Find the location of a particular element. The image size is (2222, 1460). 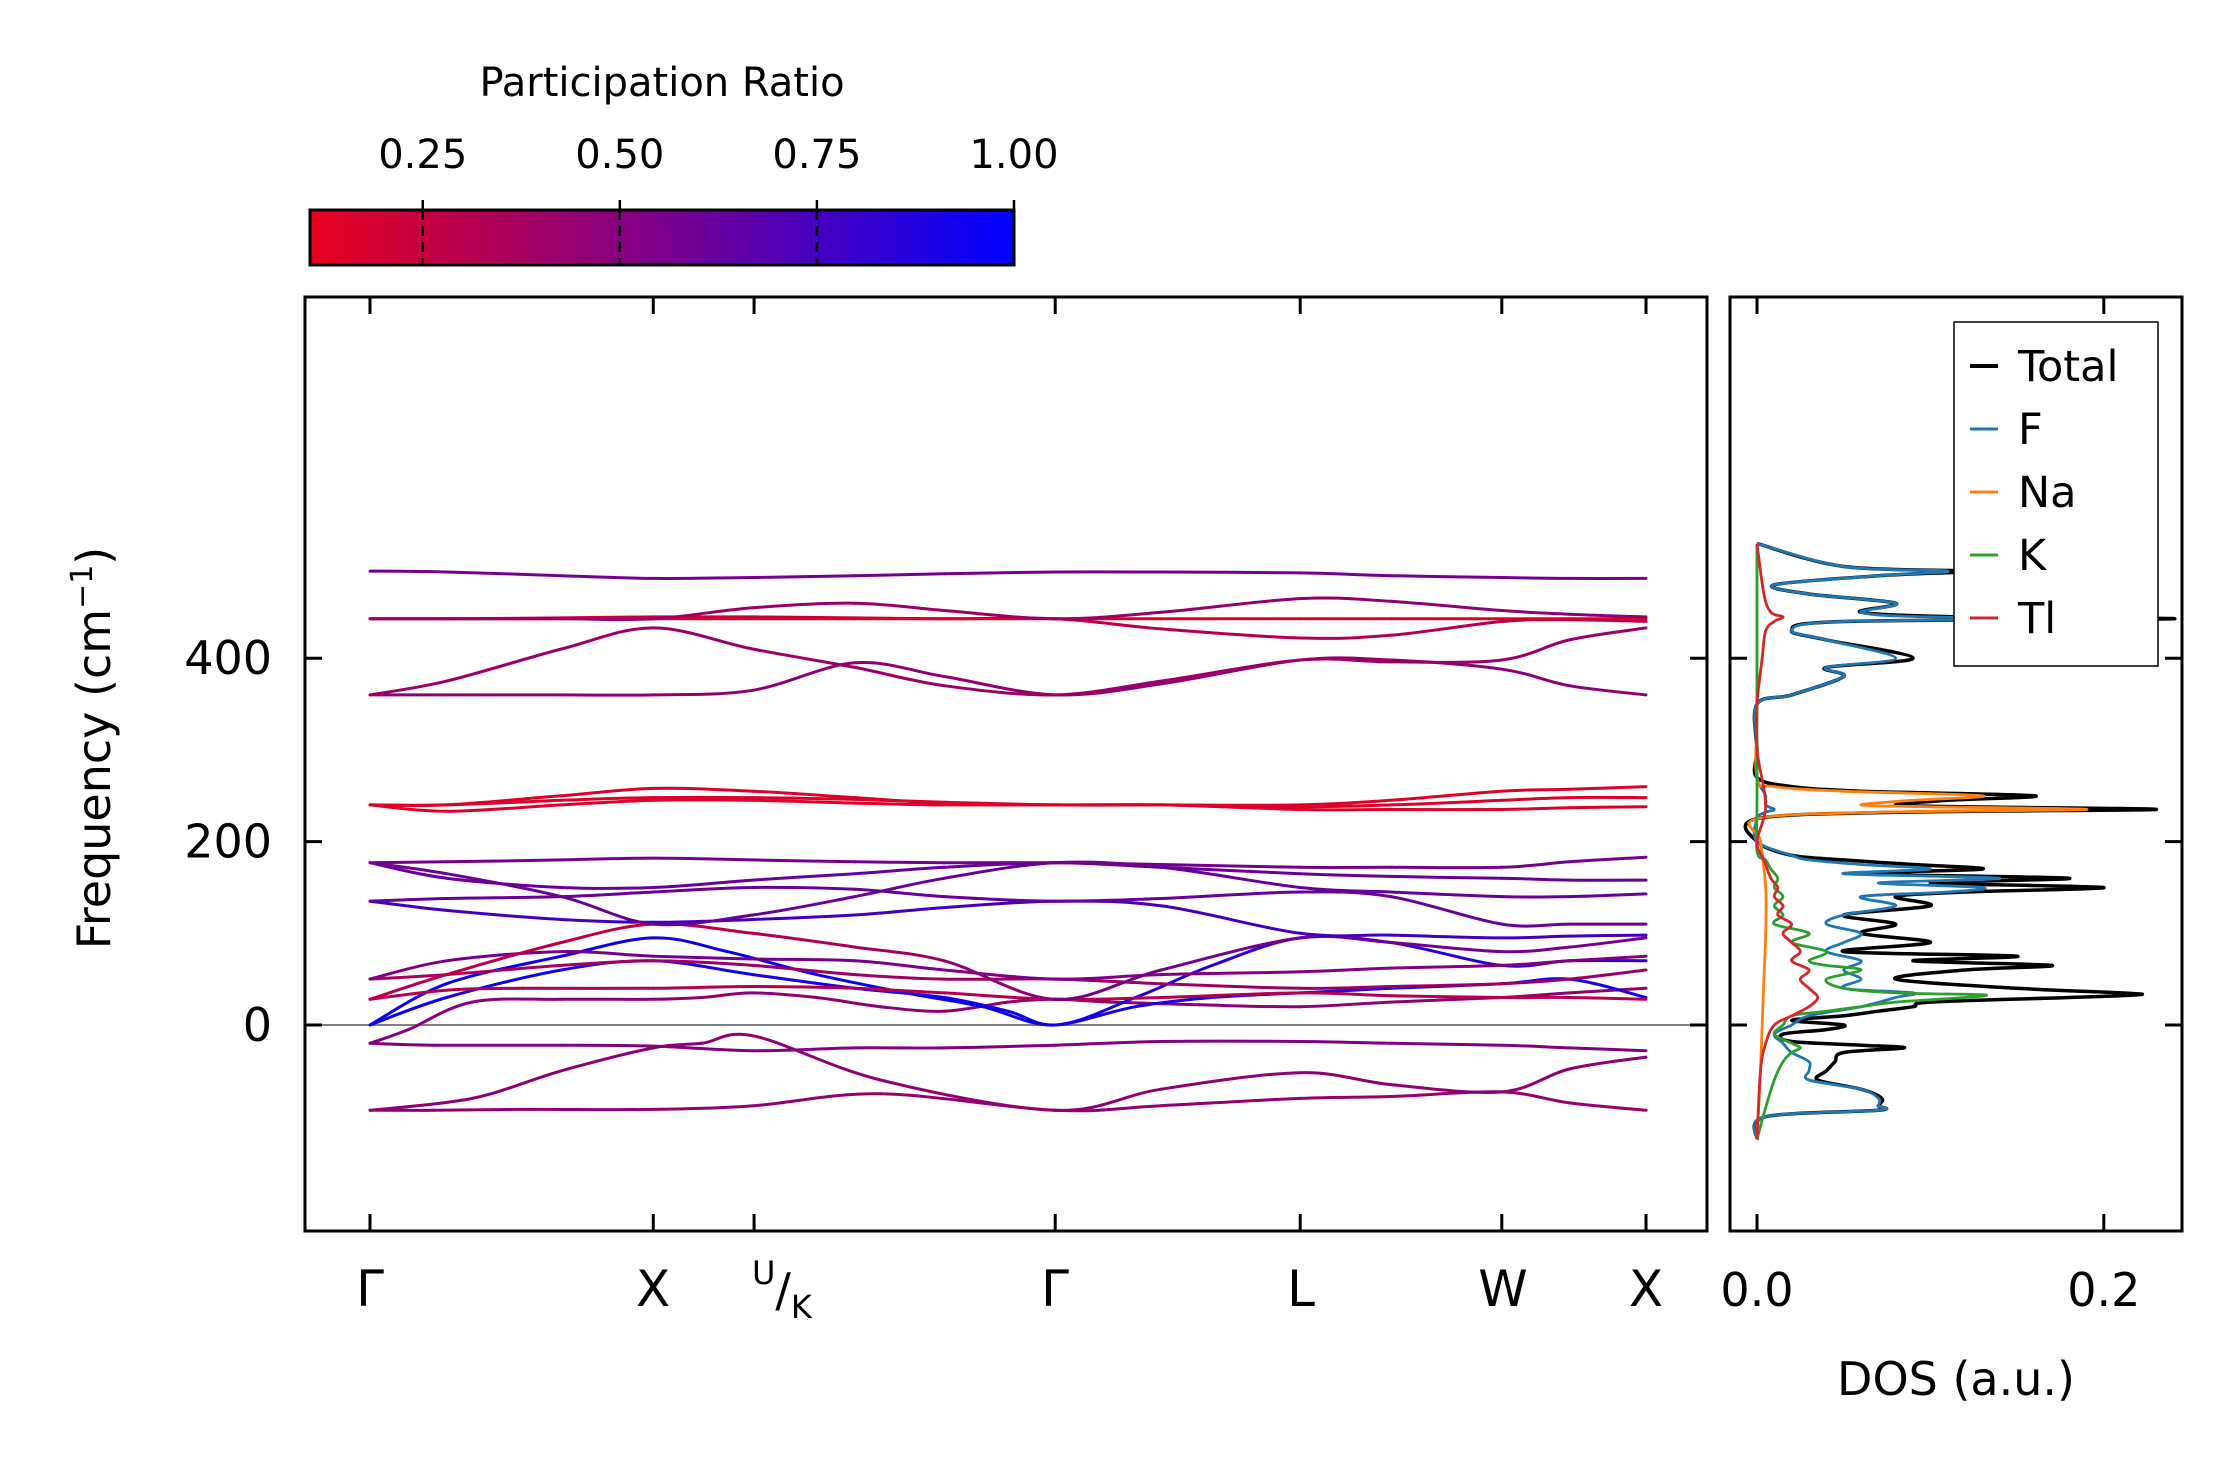

kpoint-label-gamma-1: Γ is located at coordinates (370, 1289).